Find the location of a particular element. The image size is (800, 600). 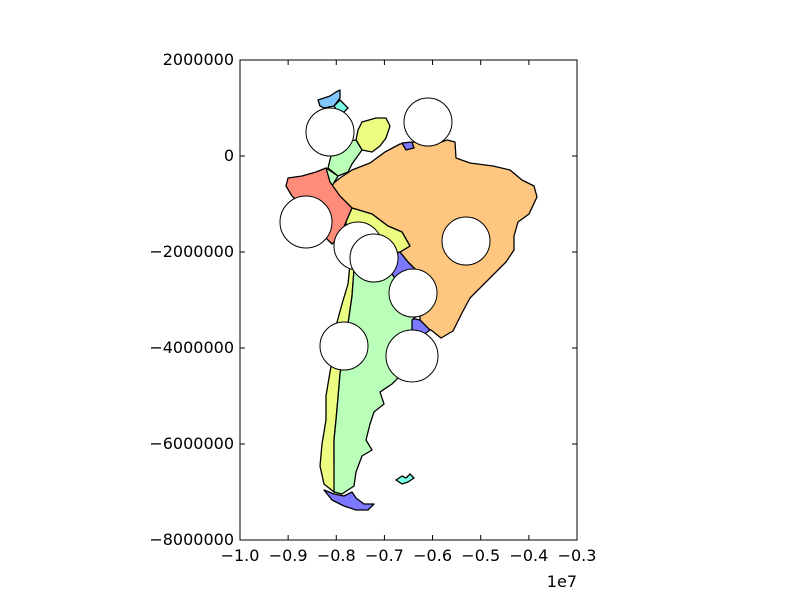

region-falklands is located at coordinates (405, 479).